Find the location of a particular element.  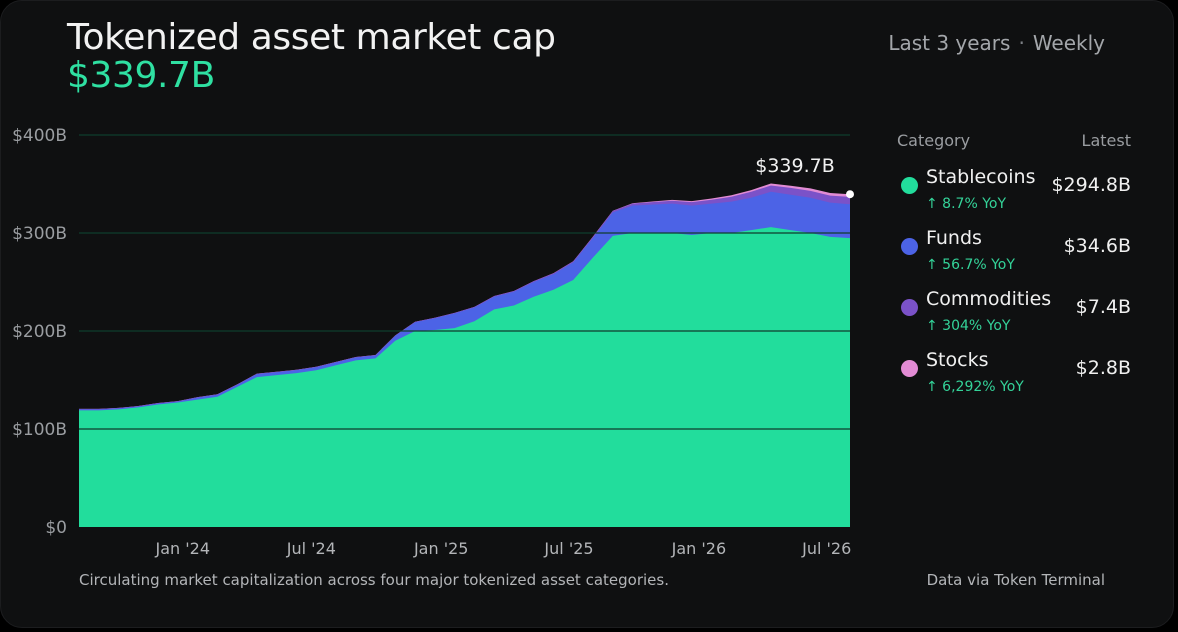

y-tick-label: $0 is located at coordinates (56, 528).